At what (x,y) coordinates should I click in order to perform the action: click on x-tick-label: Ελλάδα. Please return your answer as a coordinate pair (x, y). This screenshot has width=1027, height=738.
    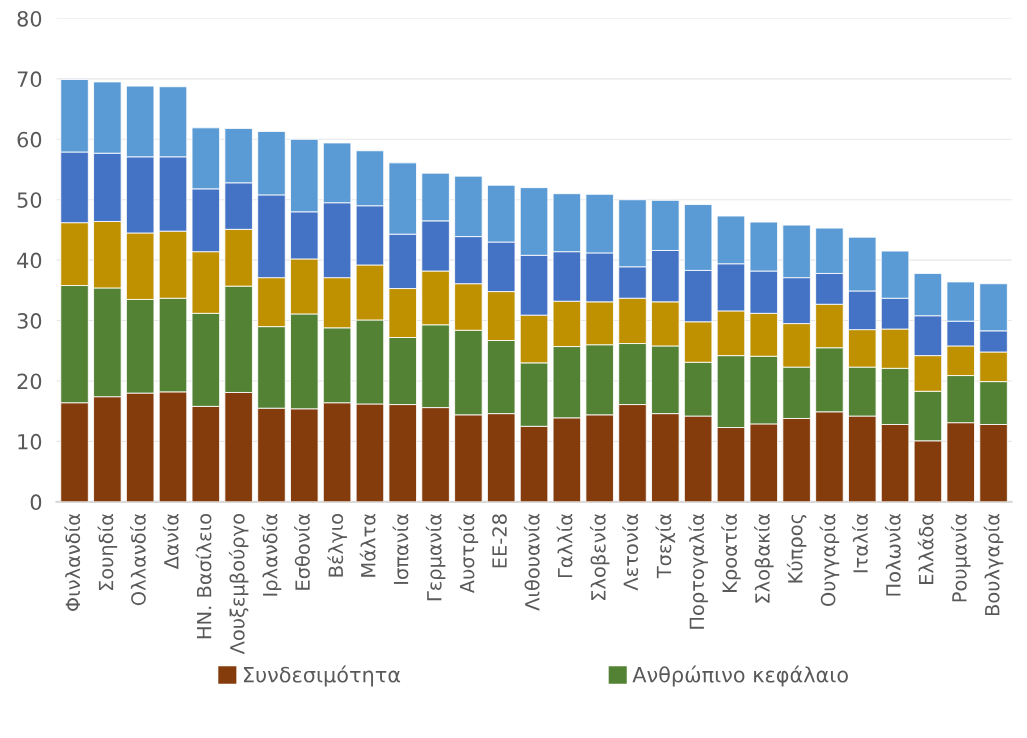
    Looking at the image, I should click on (925, 548).